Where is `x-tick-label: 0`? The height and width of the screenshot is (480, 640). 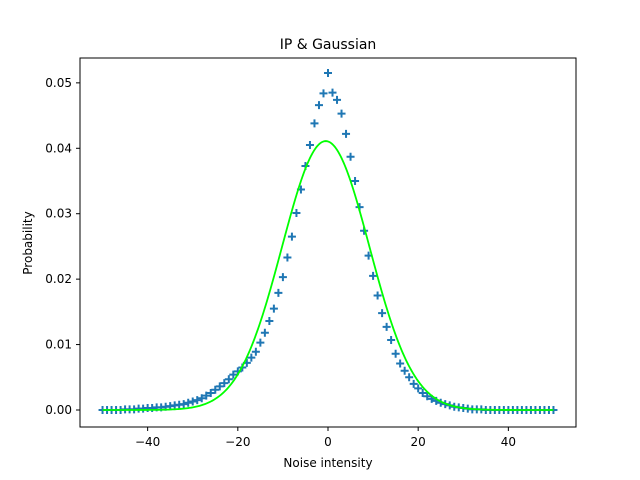
x-tick-label: 0 is located at coordinates (328, 442).